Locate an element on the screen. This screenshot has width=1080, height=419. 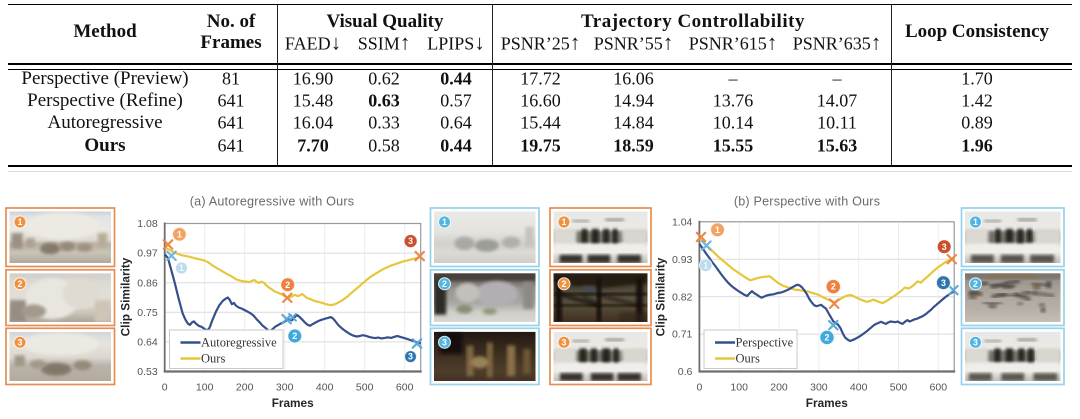
svg-text: 0.86 is located at coordinates (147, 283).